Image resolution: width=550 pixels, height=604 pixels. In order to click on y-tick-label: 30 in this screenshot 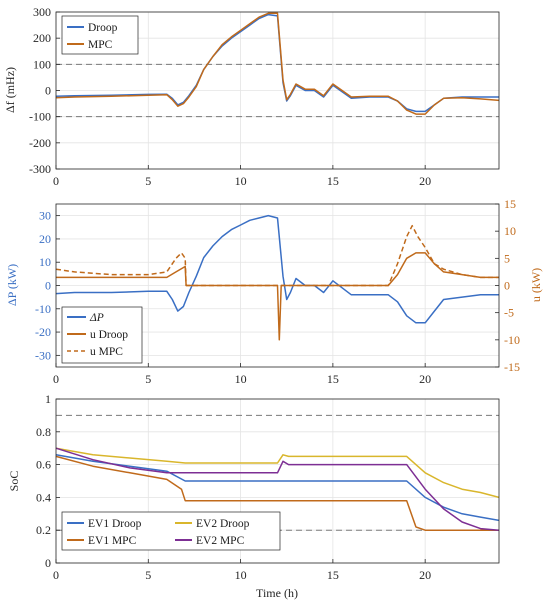, I will do `click(45, 216)`.